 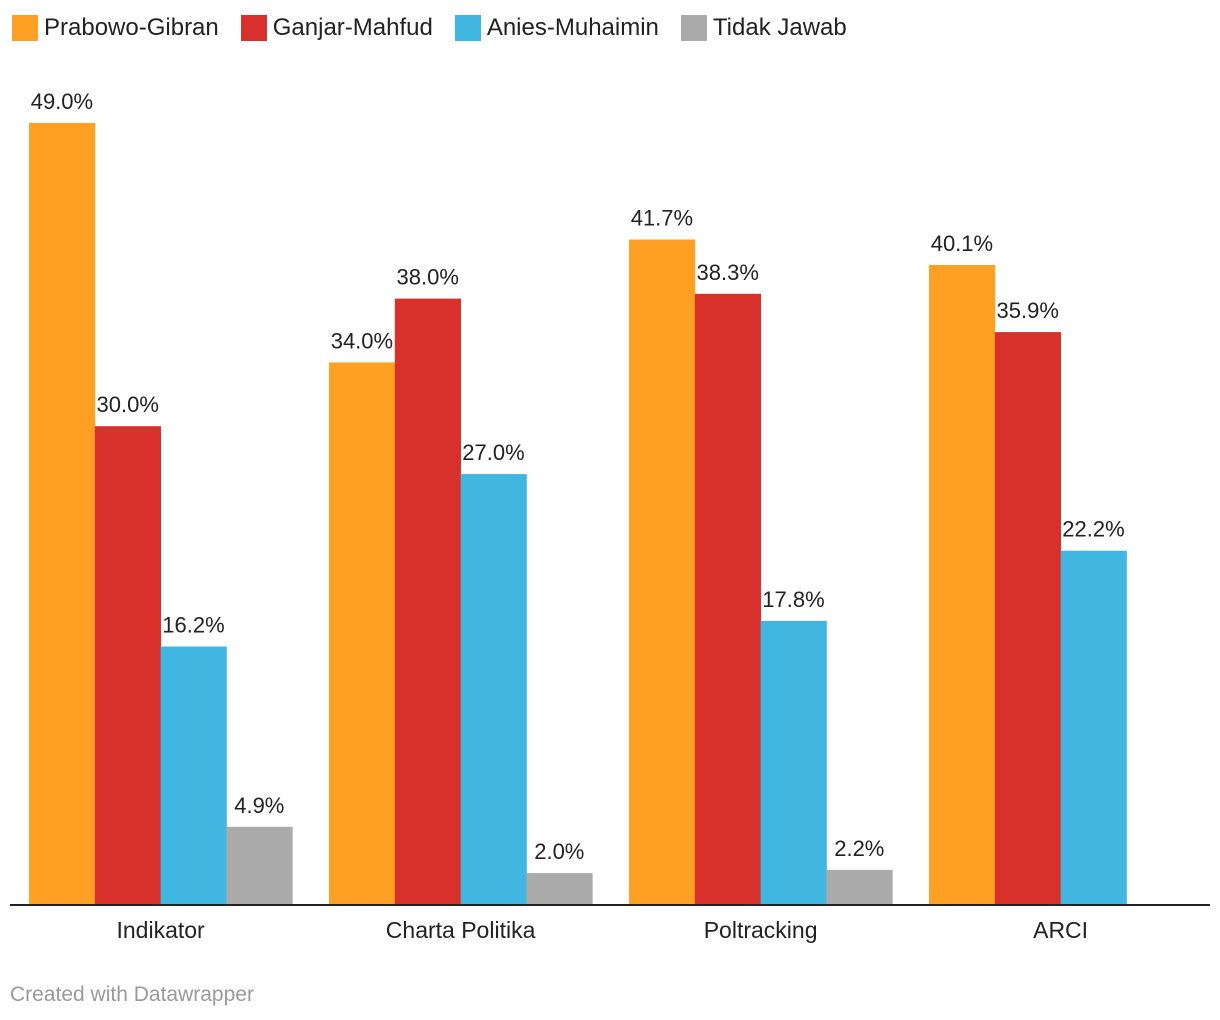 I want to click on data-label-anies-muhaimin-arci: 22.2%, so click(x=1093, y=529).